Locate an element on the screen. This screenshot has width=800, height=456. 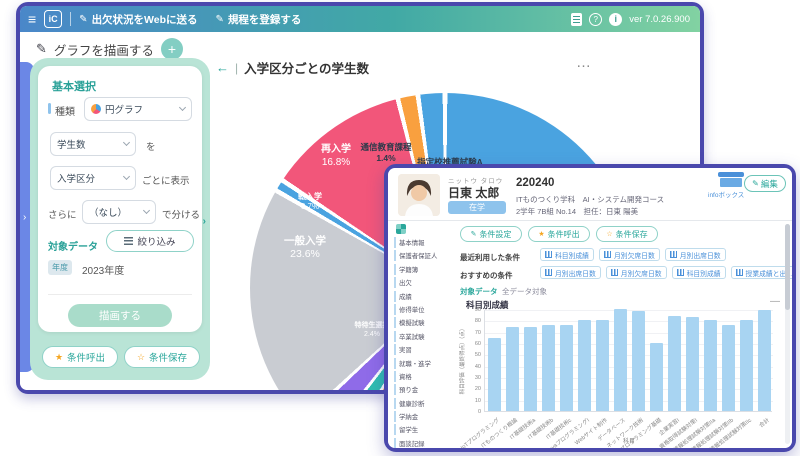
type-marker is located at coordinates (49, 108).